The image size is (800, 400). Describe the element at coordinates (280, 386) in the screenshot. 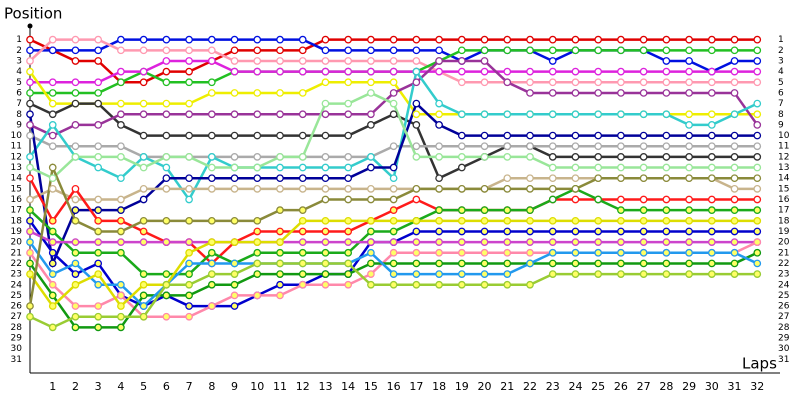

I see `x-tick-label: 11` at that location.